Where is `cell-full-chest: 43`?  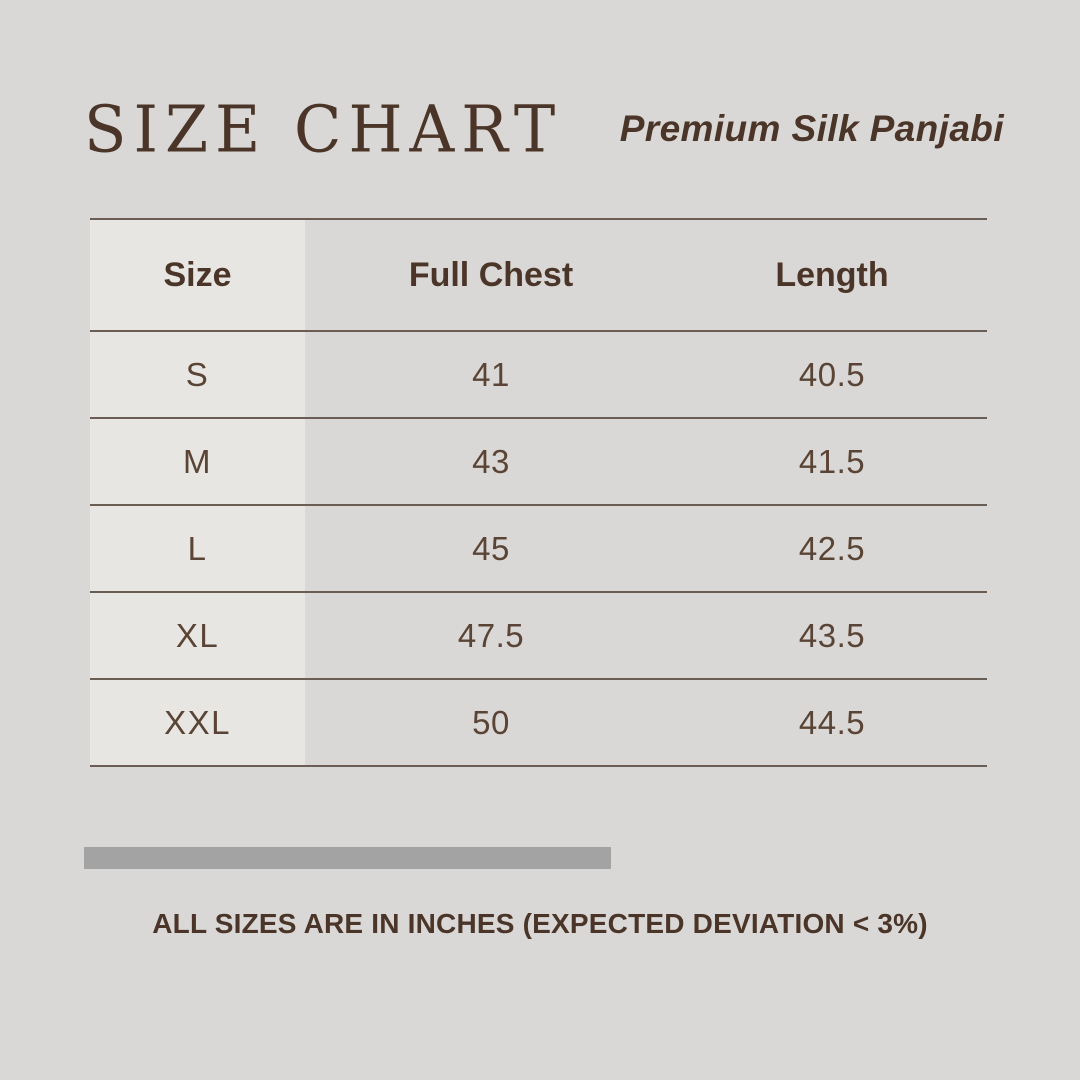 cell-full-chest: 43 is located at coordinates (491, 461).